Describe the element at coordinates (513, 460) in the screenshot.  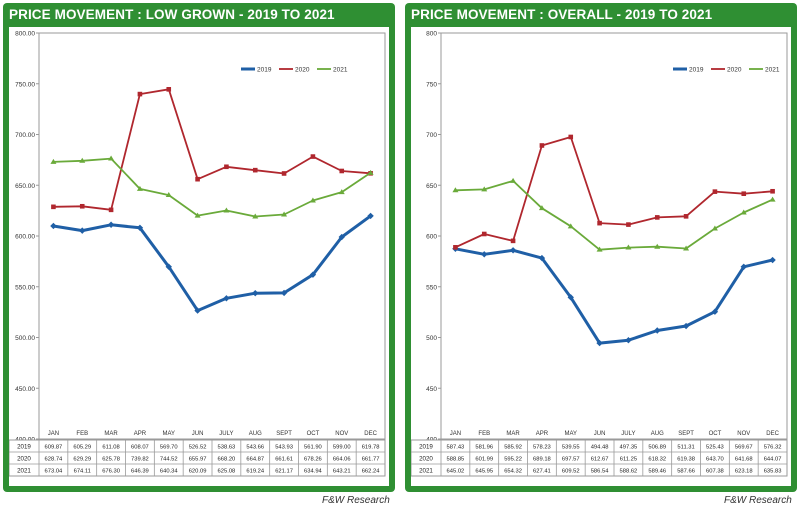
I see `table-cell: 595.22` at that location.